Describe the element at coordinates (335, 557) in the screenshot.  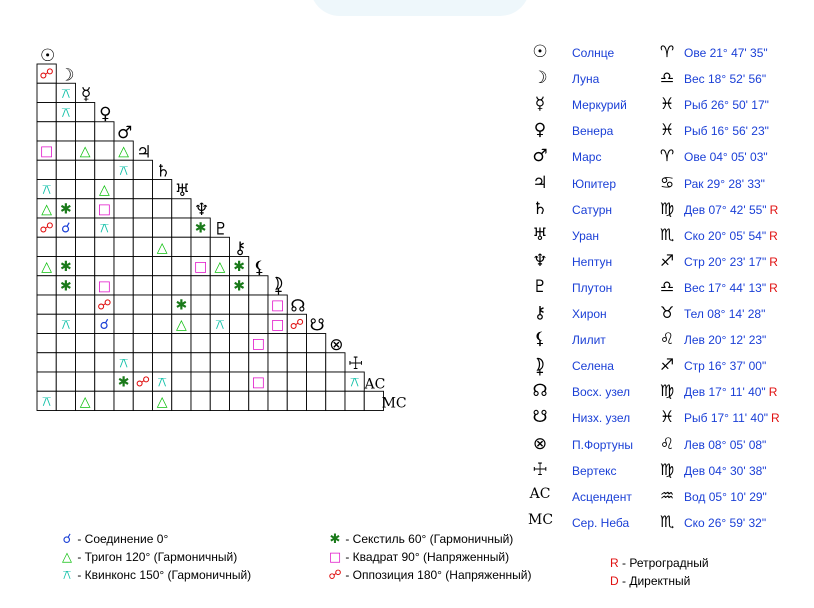
I see `square-icon: □` at that location.